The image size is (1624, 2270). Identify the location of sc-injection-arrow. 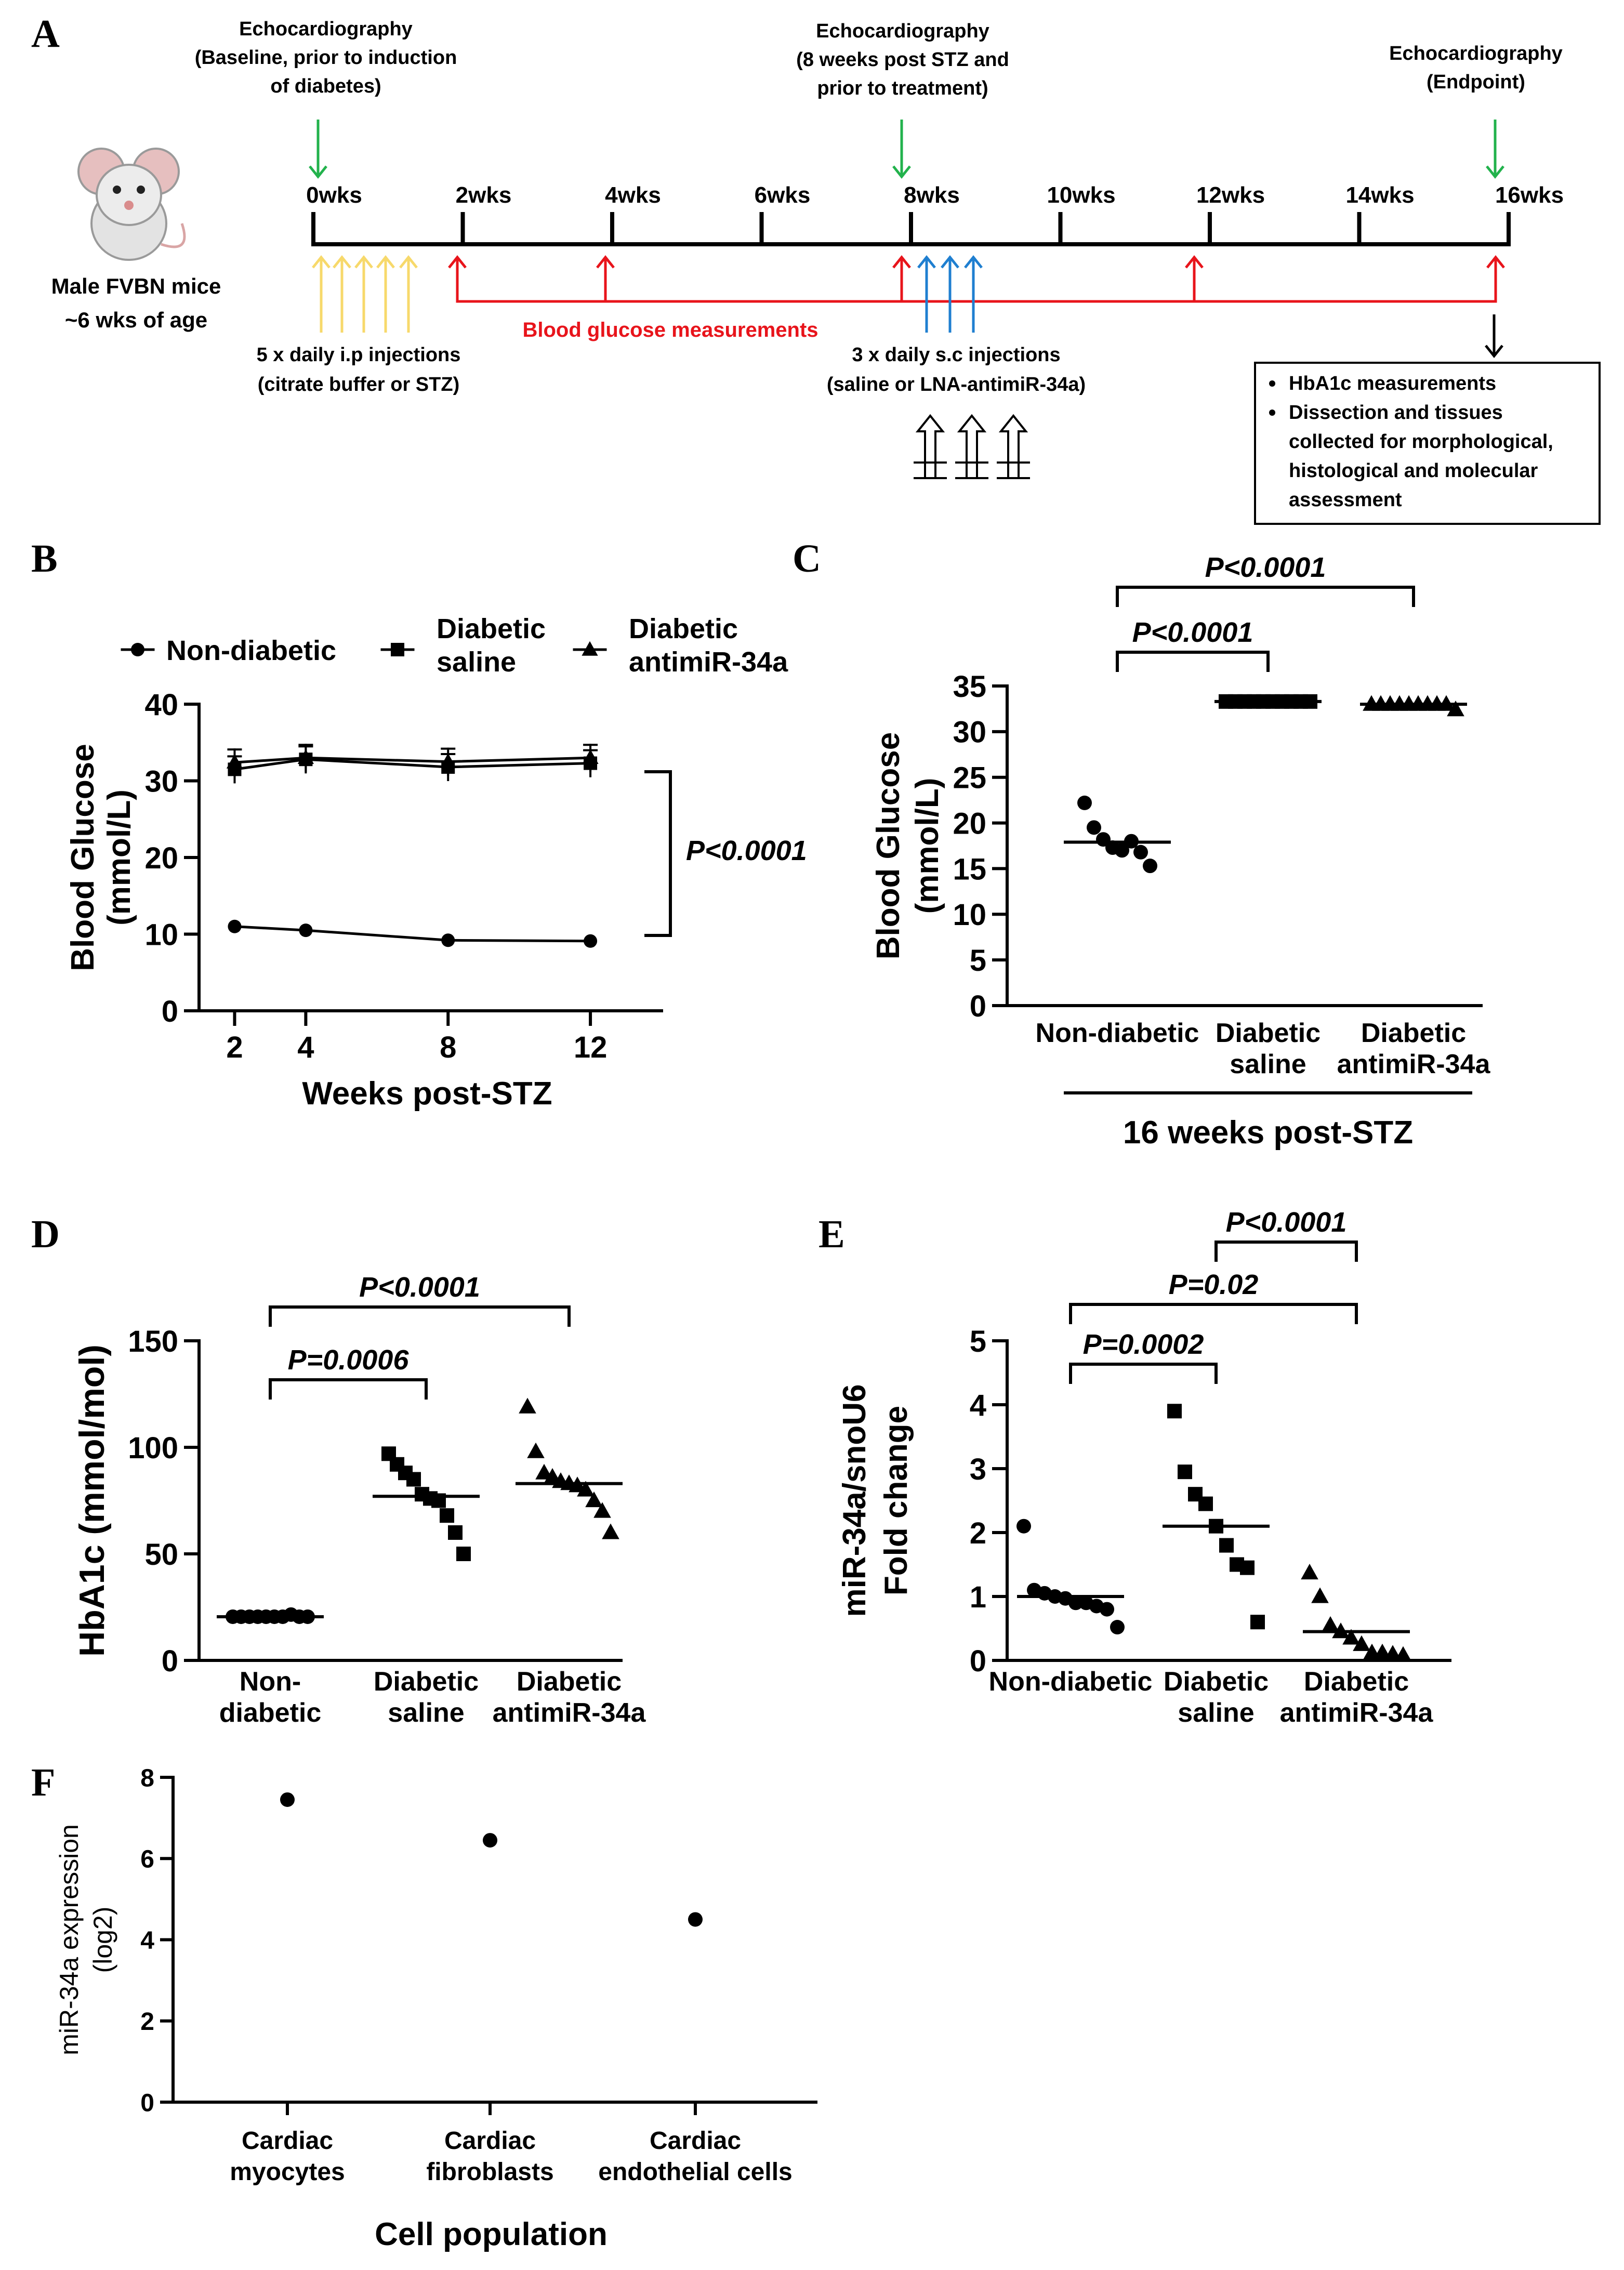
(926, 294).